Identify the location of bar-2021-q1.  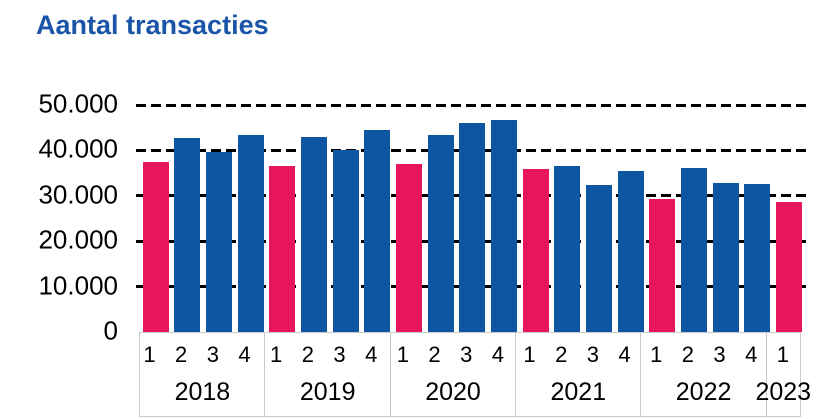
(535, 250).